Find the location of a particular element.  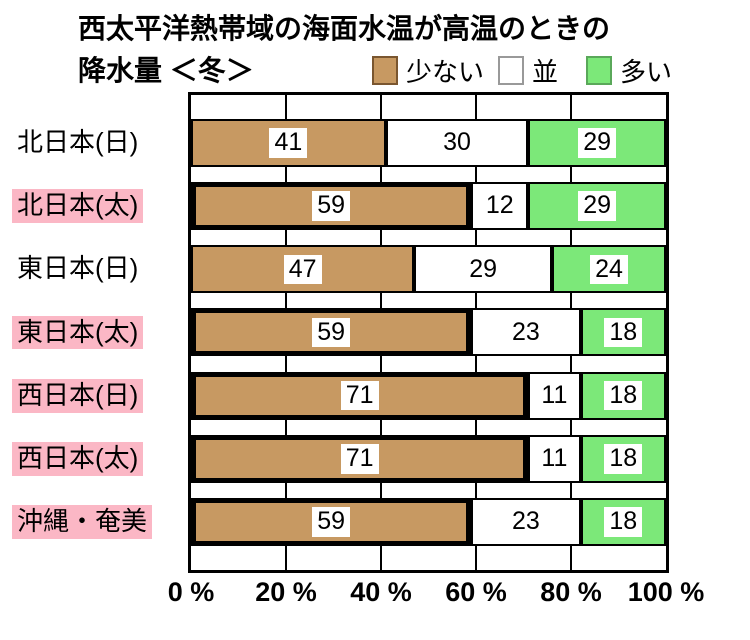

category-label: 沖縄・奄美 is located at coordinates (82, 521).